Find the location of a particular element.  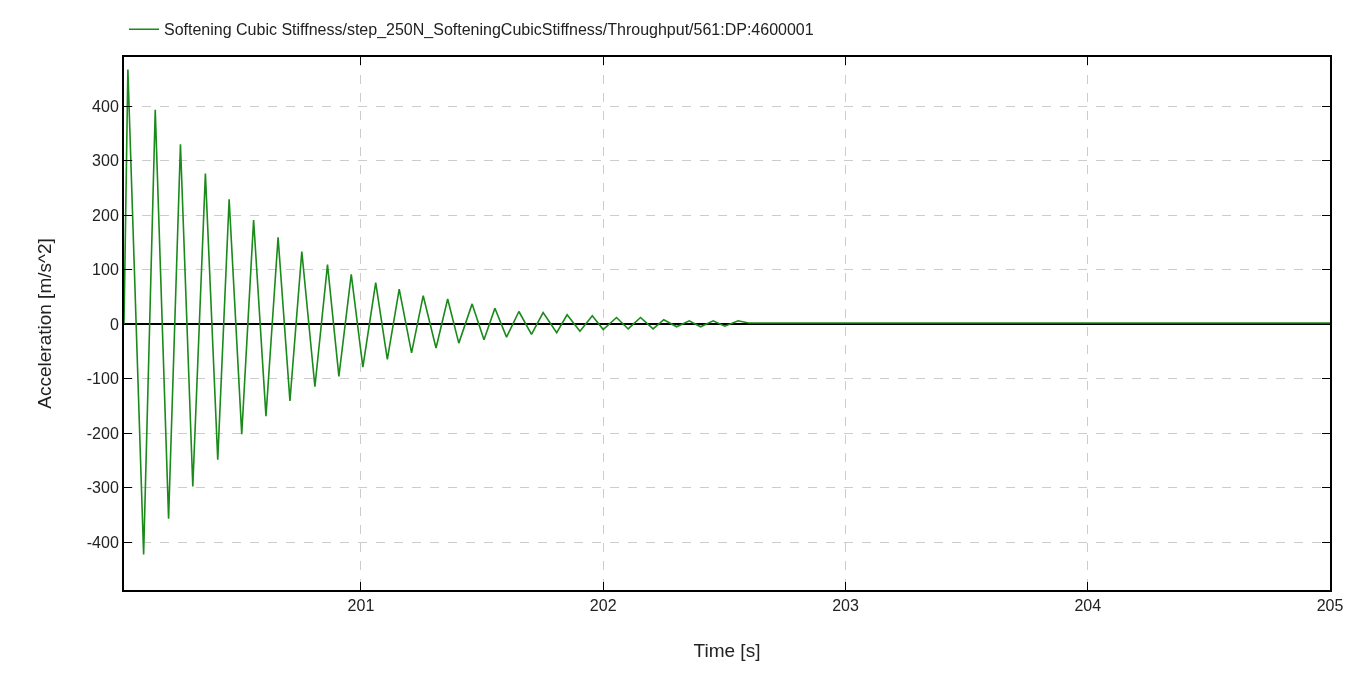

y-tick-label: -400 is located at coordinates (102, 542).